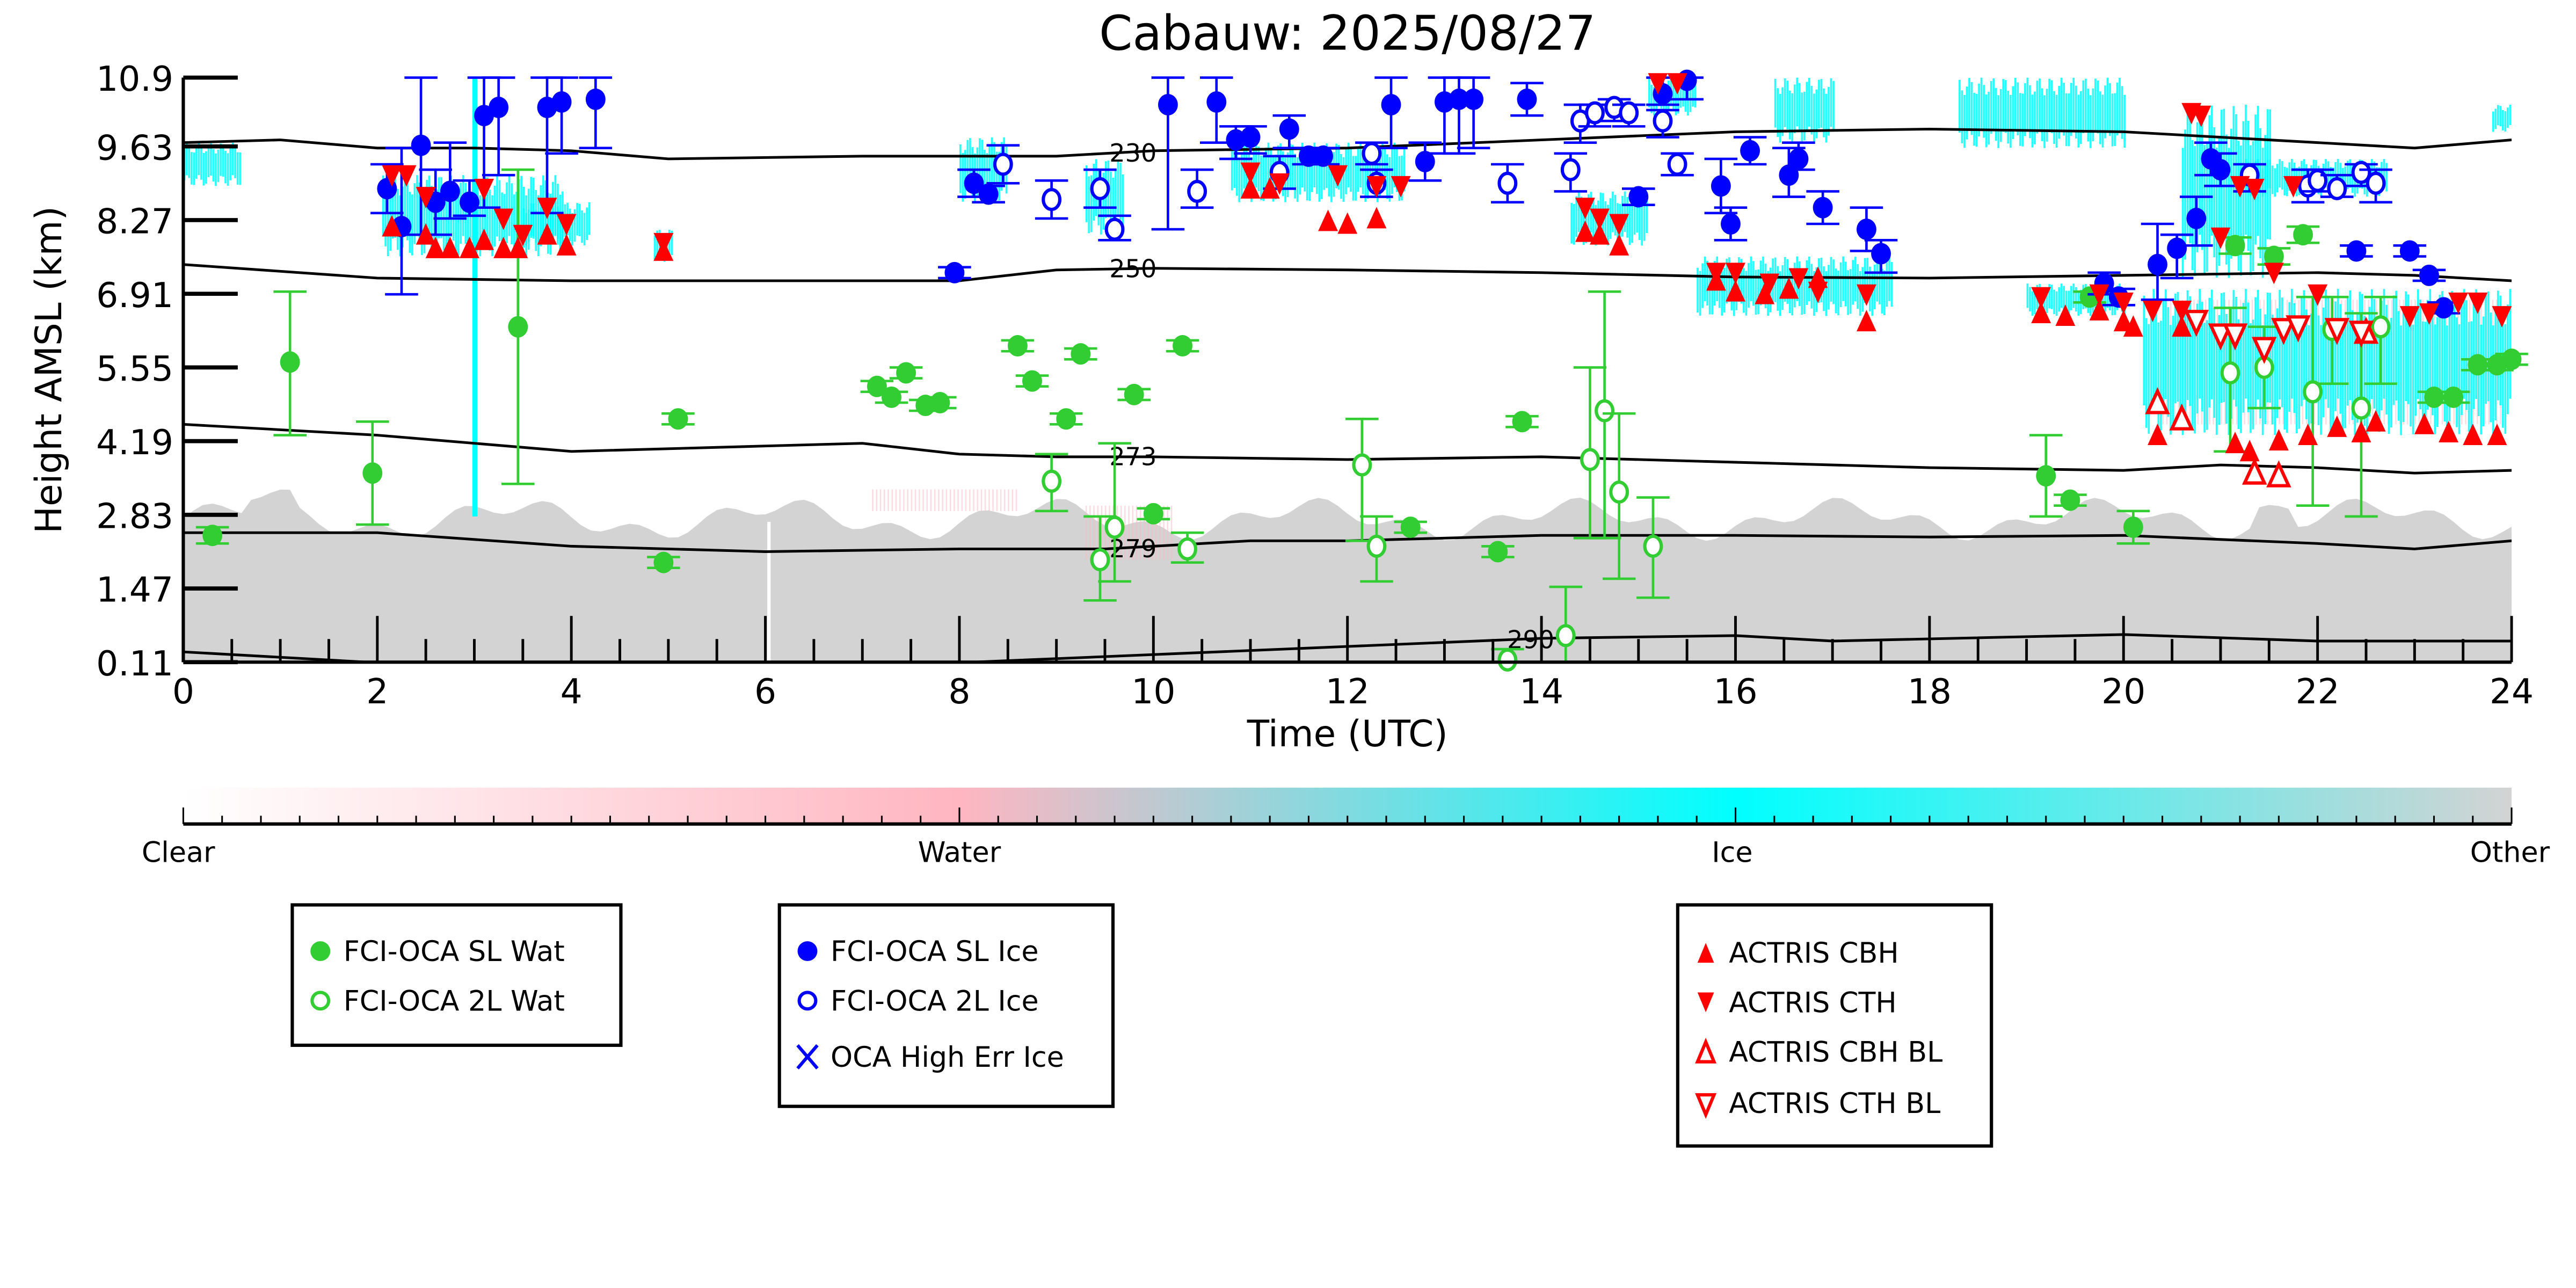  What do you see at coordinates (769, 592) in the screenshot?
I see `data-gap` at bounding box center [769, 592].